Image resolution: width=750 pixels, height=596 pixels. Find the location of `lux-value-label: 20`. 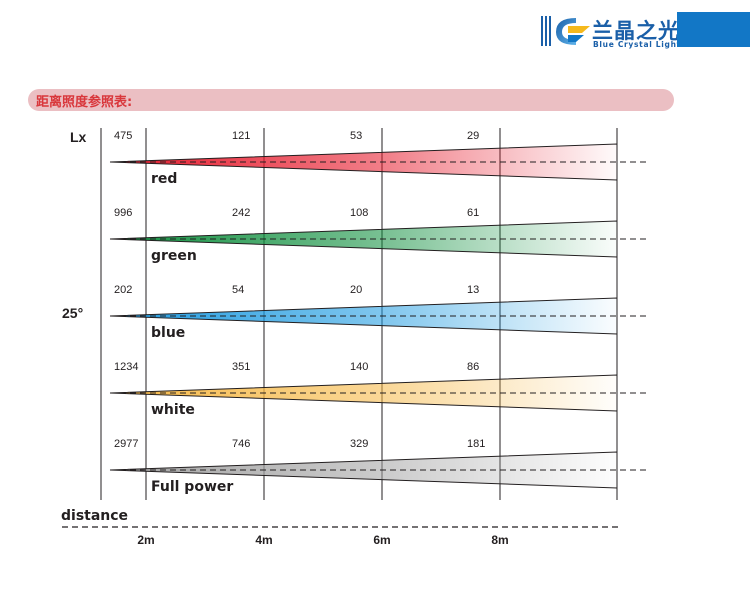

lux-value-label: 20 is located at coordinates (356, 290).